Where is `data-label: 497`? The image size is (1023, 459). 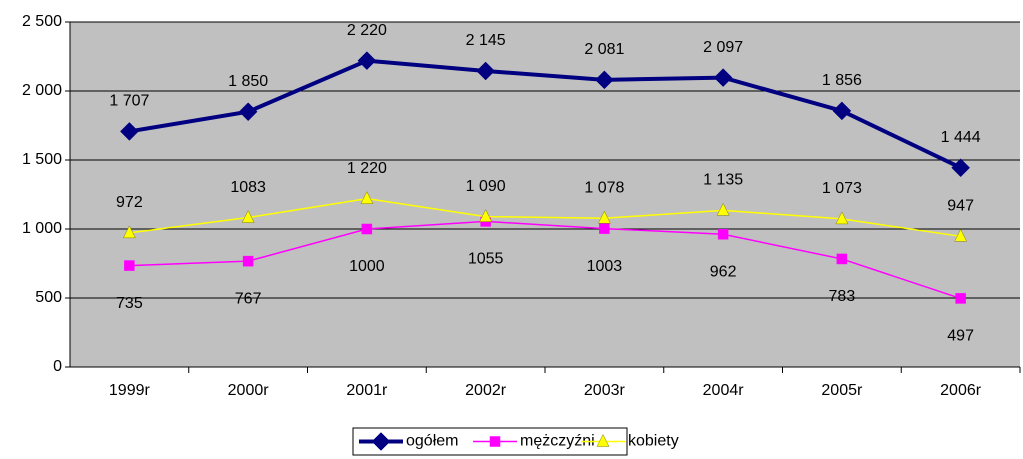 data-label: 497 is located at coordinates (960, 336).